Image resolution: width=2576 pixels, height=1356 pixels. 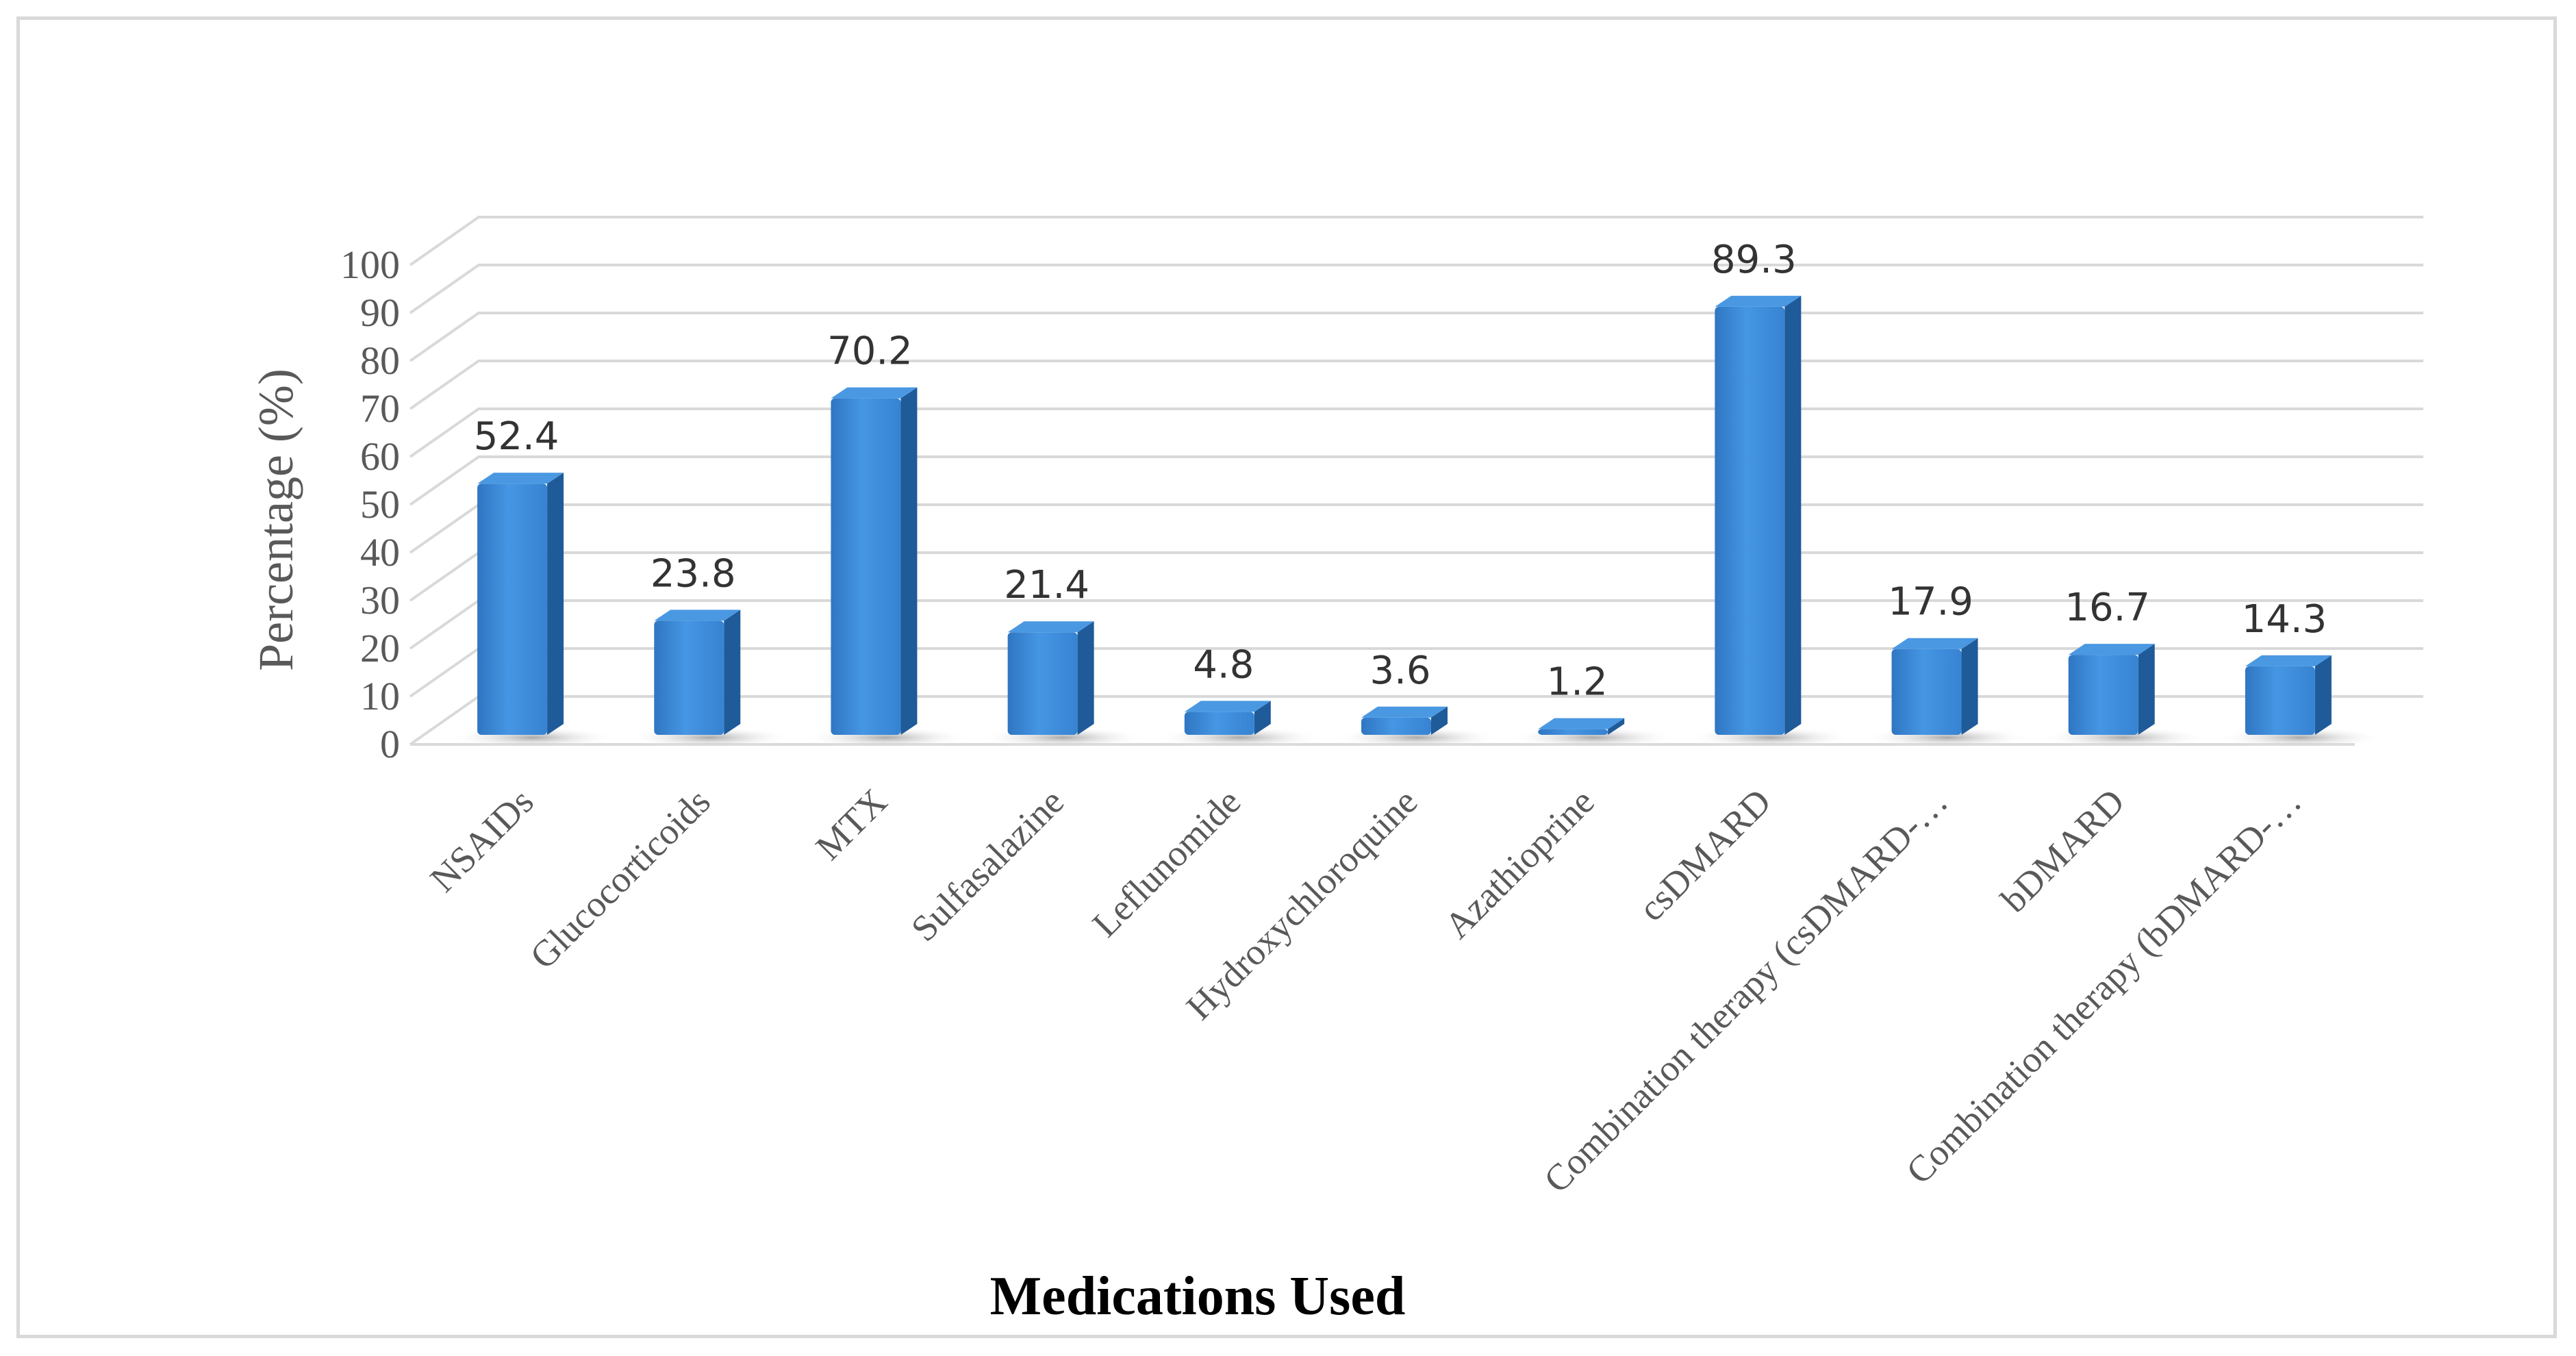 What do you see at coordinates (482, 840) in the screenshot?
I see `x-category-label: NSAIDs` at bounding box center [482, 840].